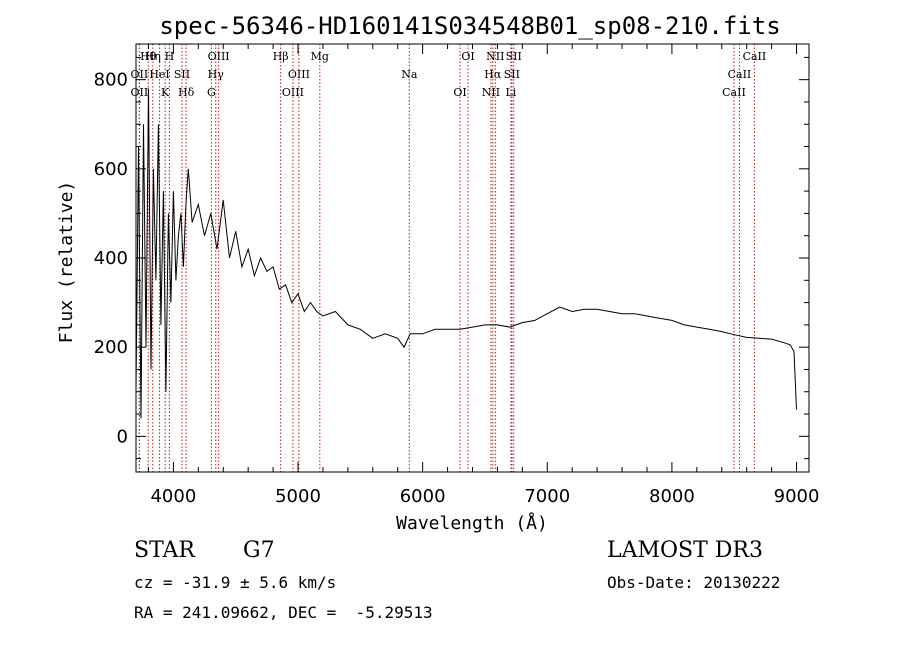  What do you see at coordinates (459, 92) in the screenshot?
I see `line-label-17: OI` at bounding box center [459, 92].